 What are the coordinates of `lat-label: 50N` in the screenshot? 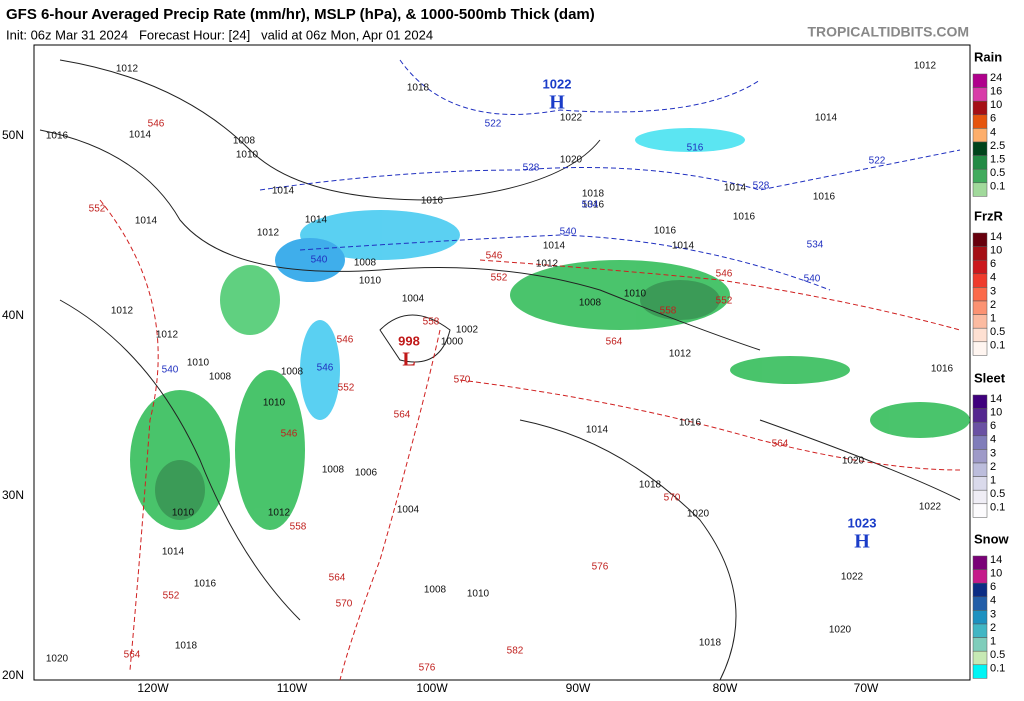 It's located at (13, 135).